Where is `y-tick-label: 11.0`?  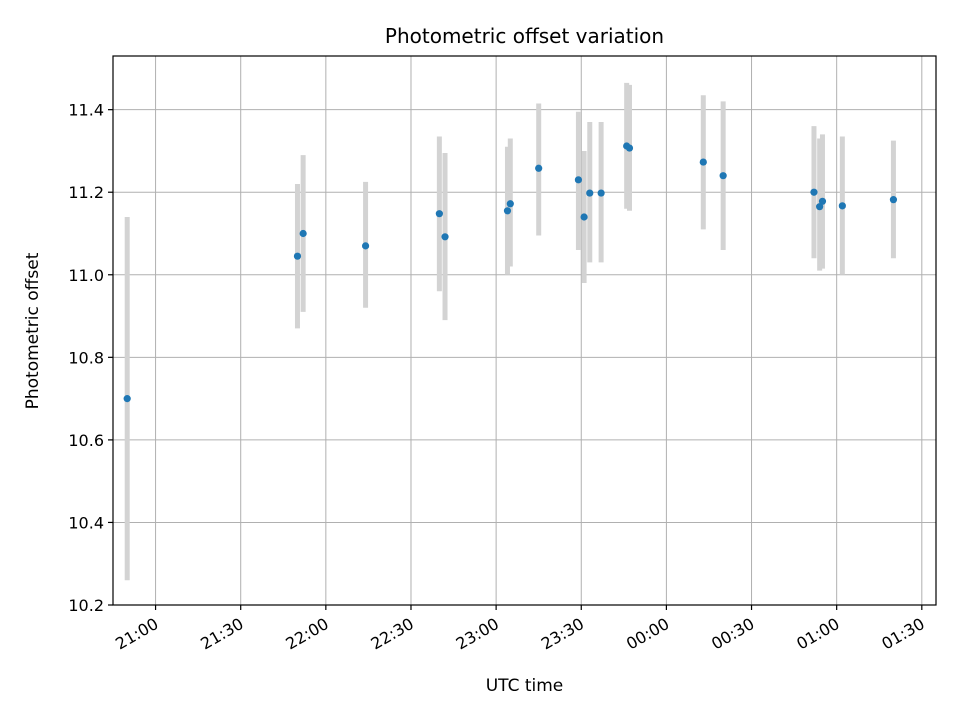 y-tick-label: 11.0 is located at coordinates (86, 275).